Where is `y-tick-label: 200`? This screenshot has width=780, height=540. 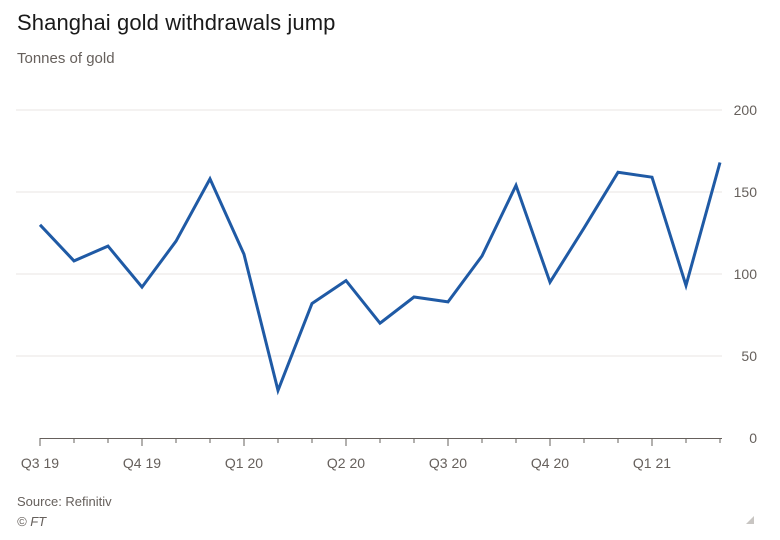 y-tick-label: 200 is located at coordinates (746, 110).